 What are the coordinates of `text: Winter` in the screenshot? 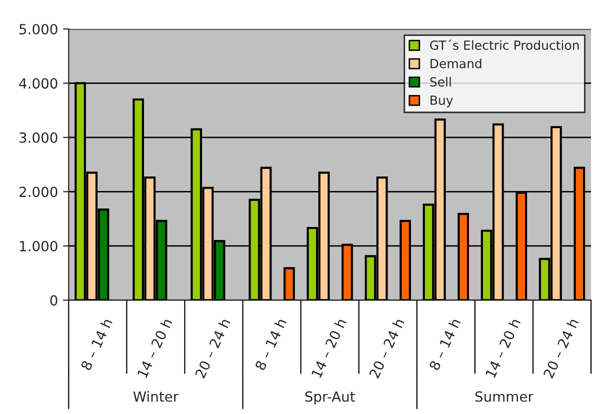 It's located at (156, 396).